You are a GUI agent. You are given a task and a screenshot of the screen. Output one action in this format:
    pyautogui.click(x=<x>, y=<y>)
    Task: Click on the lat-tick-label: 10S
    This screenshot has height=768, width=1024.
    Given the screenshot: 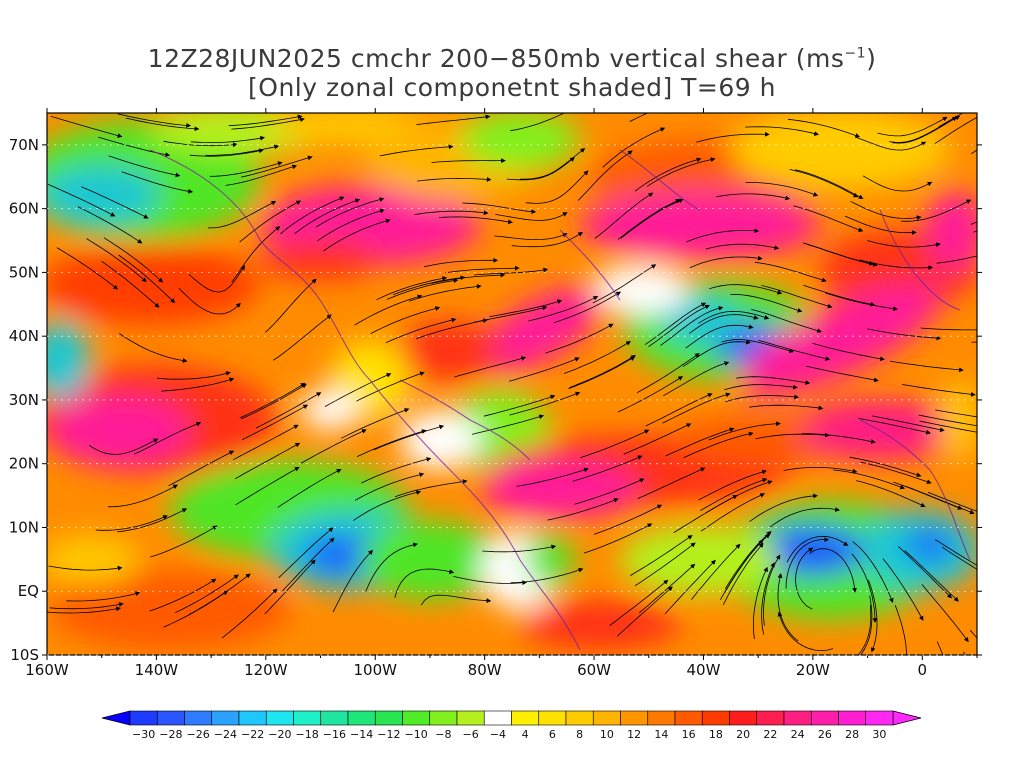 What is the action you would take?
    pyautogui.click(x=24, y=655)
    